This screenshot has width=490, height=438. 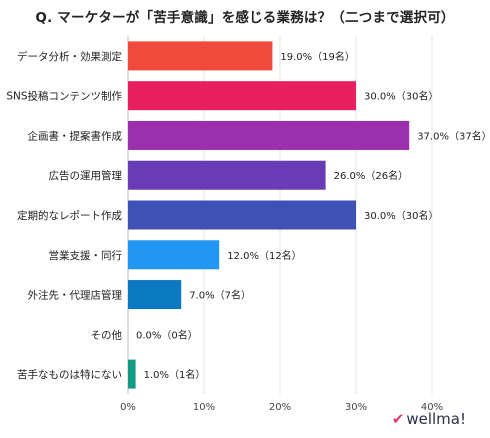 What do you see at coordinates (432, 407) in the screenshot?
I see `x-tick-label: 40%` at bounding box center [432, 407].